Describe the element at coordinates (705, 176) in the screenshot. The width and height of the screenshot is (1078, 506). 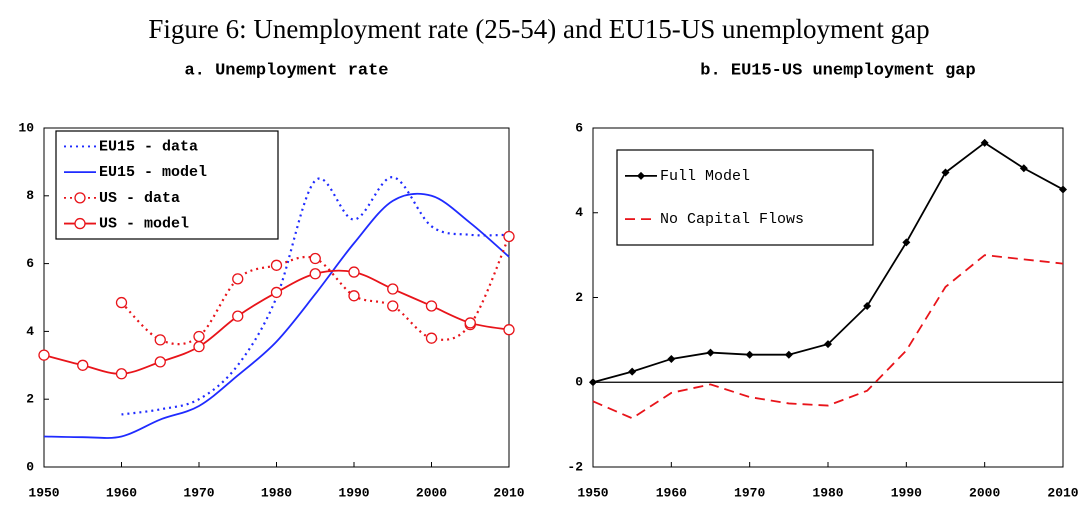
I see `legend-label: Full Model` at that location.